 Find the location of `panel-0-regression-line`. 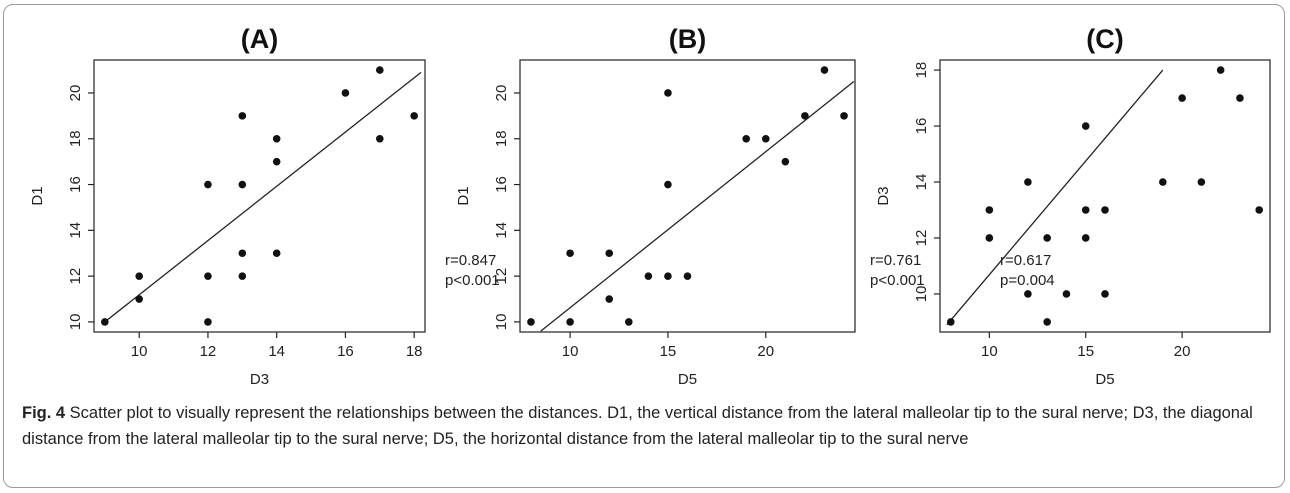

panel-0-regression-line is located at coordinates (263, 197).